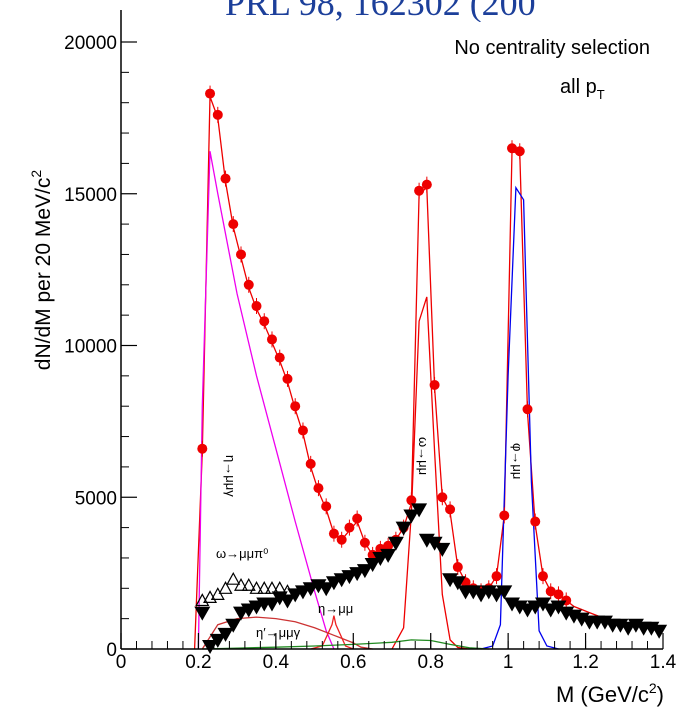  Describe the element at coordinates (578, 87) in the screenshot. I see `annotation-pt-main: all p` at that location.